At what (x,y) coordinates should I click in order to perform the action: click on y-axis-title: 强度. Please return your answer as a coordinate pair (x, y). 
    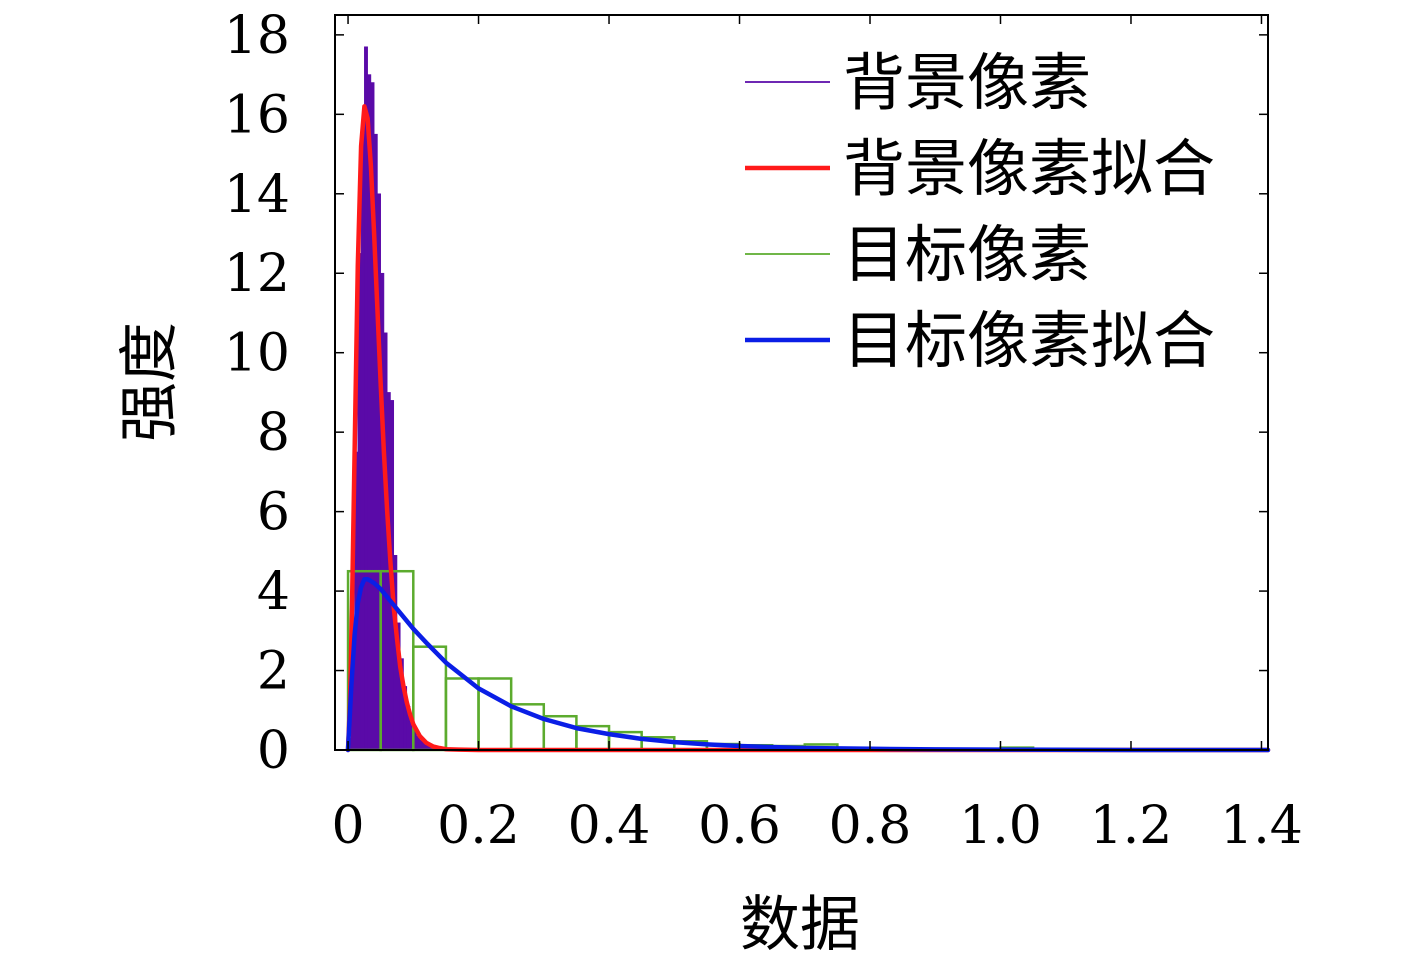
    Looking at the image, I should click on (150, 382).